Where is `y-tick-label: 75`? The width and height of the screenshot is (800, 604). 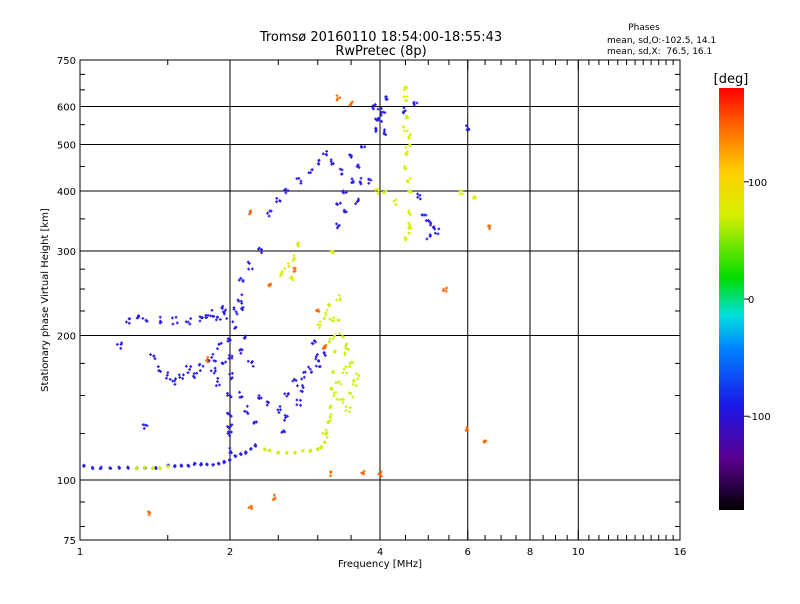
y-tick-label: 75 is located at coordinates (69, 541).